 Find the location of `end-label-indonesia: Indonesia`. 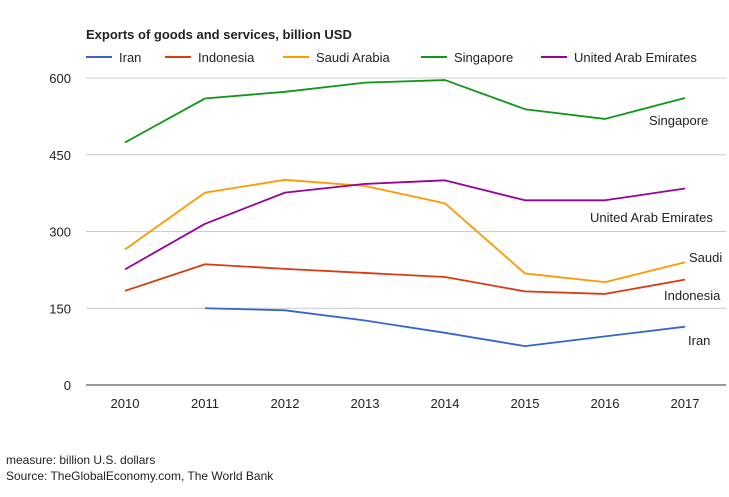

end-label-indonesia: Indonesia is located at coordinates (692, 295).